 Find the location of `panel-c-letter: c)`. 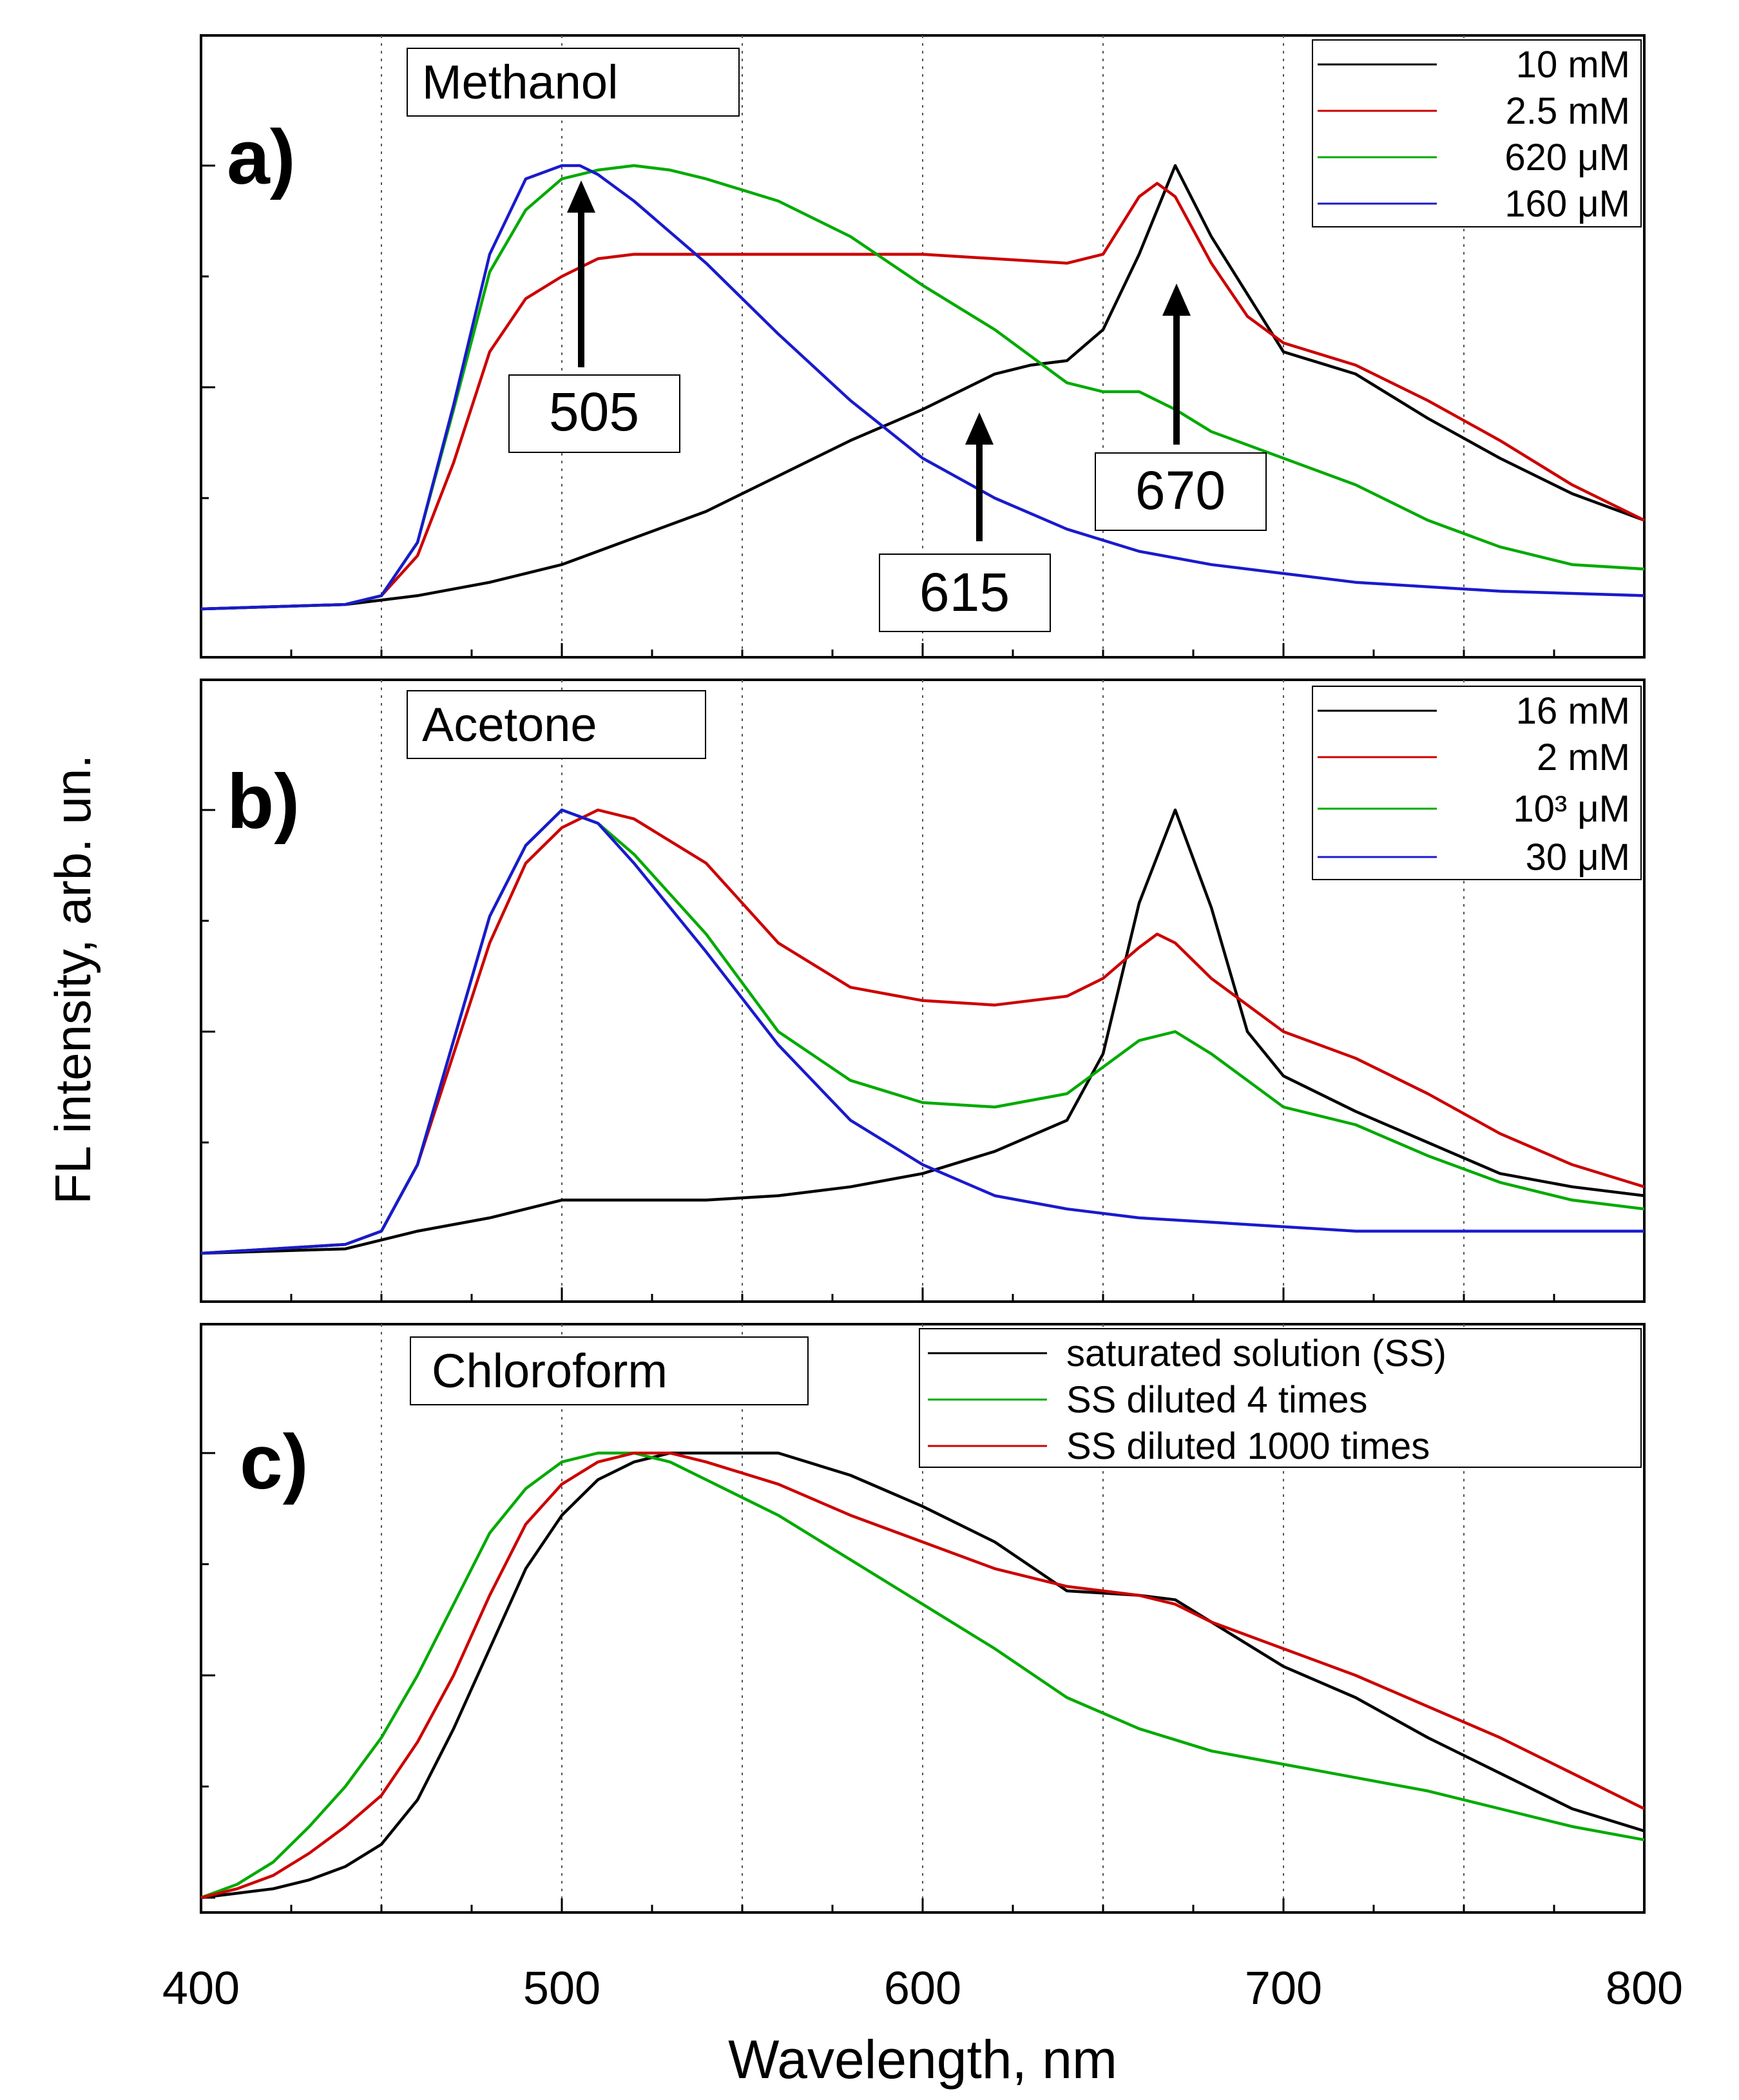

panel-c-letter: c) is located at coordinates (275, 1462).